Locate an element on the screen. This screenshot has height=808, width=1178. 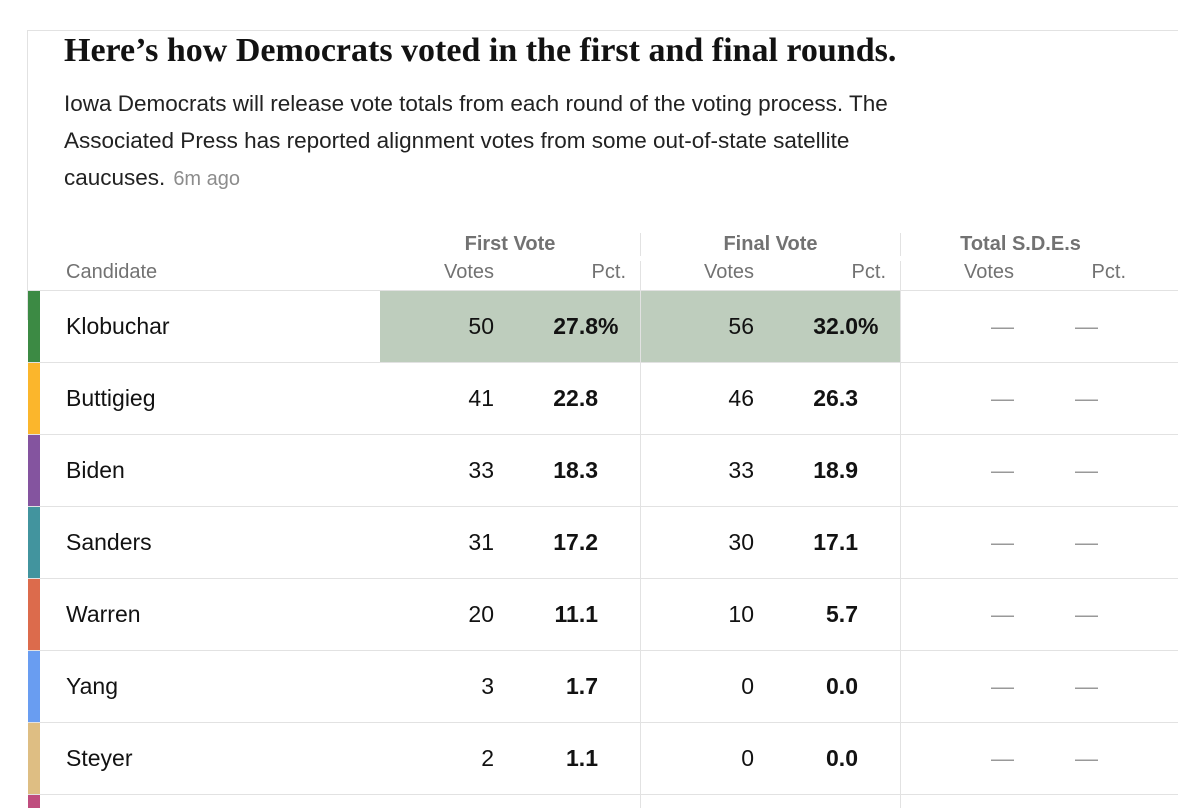
first-vote-votes: 41 is located at coordinates (481, 398).